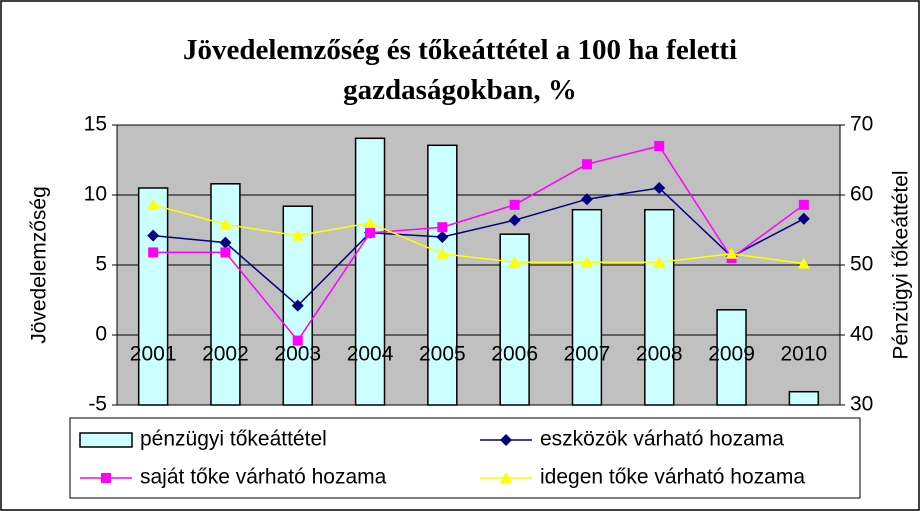 The height and width of the screenshot is (511, 920). I want to click on y2-tick-label: 30, so click(861, 404).